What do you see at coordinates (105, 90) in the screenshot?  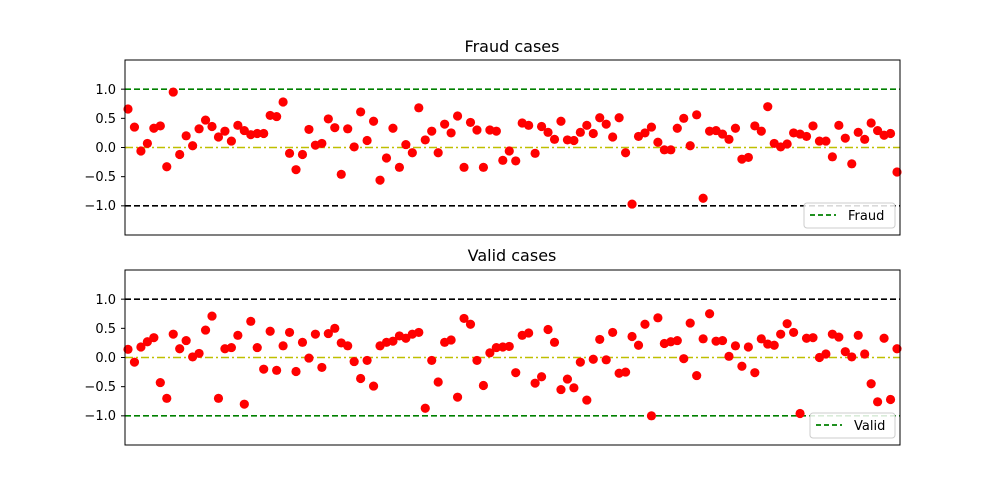 I see `fraud-ytick-label: 1.0` at bounding box center [105, 90].